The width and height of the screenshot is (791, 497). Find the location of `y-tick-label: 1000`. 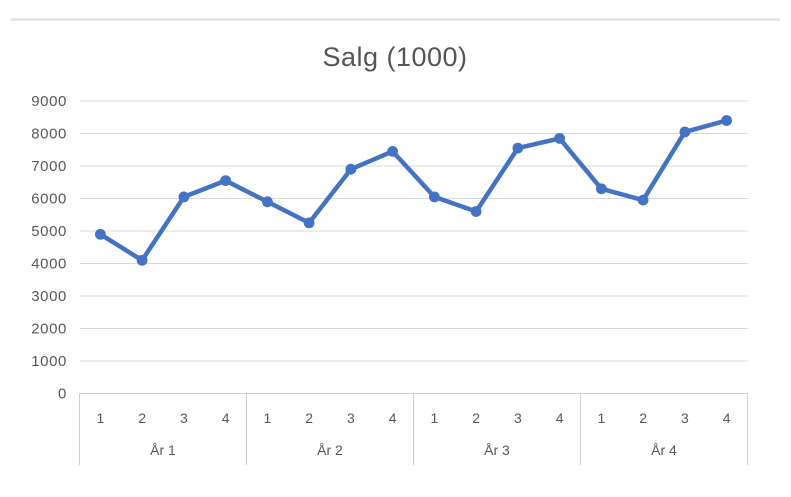

y-tick-label: 1000 is located at coordinates (49, 361).